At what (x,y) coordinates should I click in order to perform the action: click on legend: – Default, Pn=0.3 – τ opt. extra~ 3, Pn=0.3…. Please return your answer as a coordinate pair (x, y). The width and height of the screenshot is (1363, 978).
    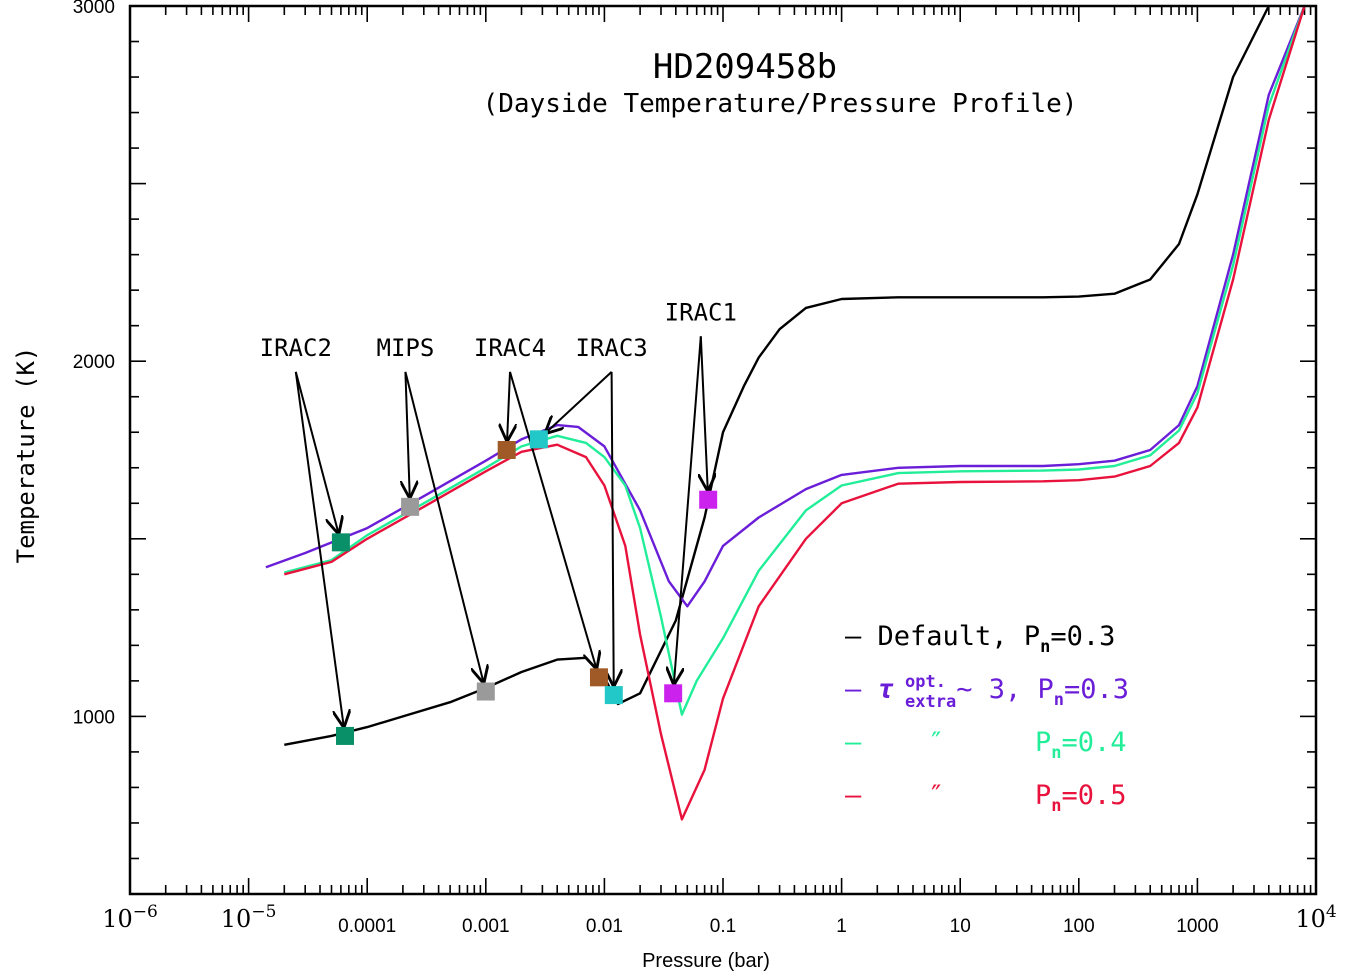
    Looking at the image, I should click on (987, 718).